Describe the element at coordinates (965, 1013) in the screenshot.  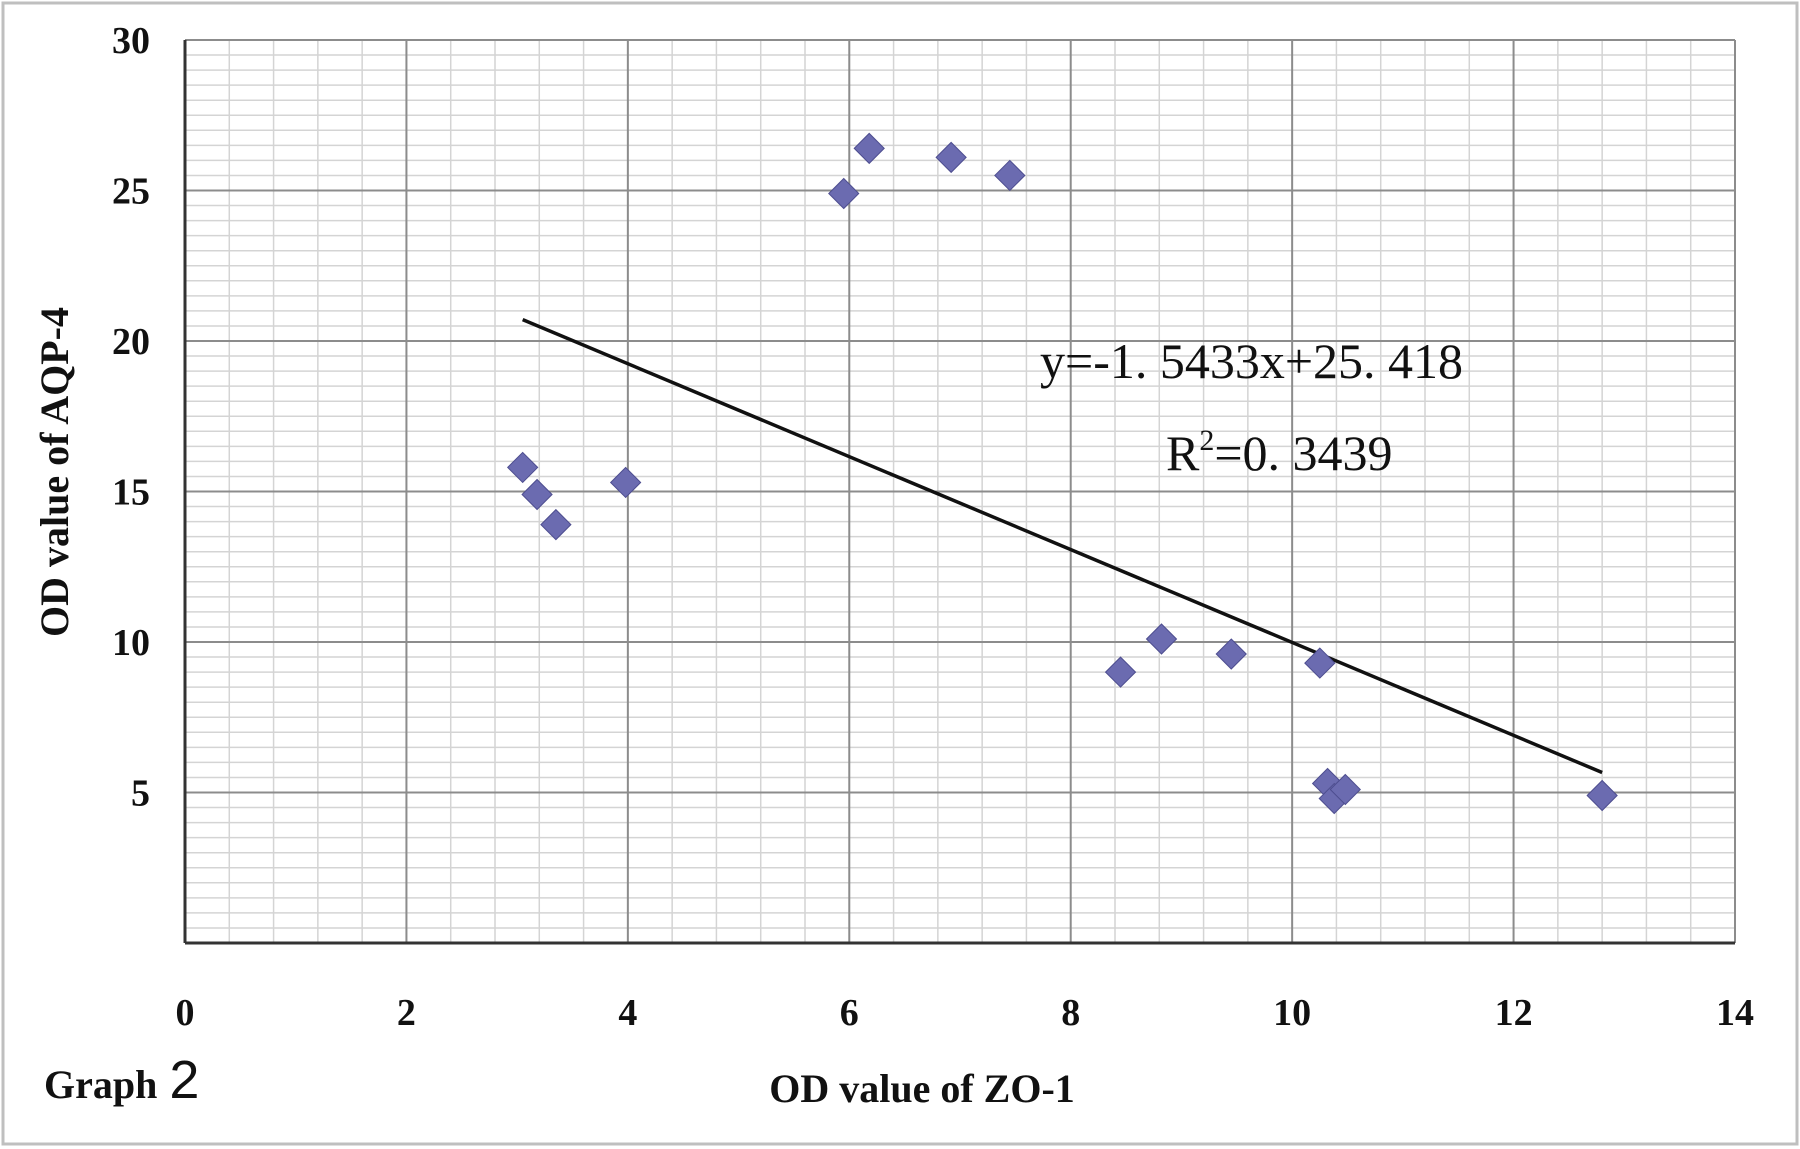
I see `x-tick-labels: 0 2 4 6 8 10 12 14` at that location.